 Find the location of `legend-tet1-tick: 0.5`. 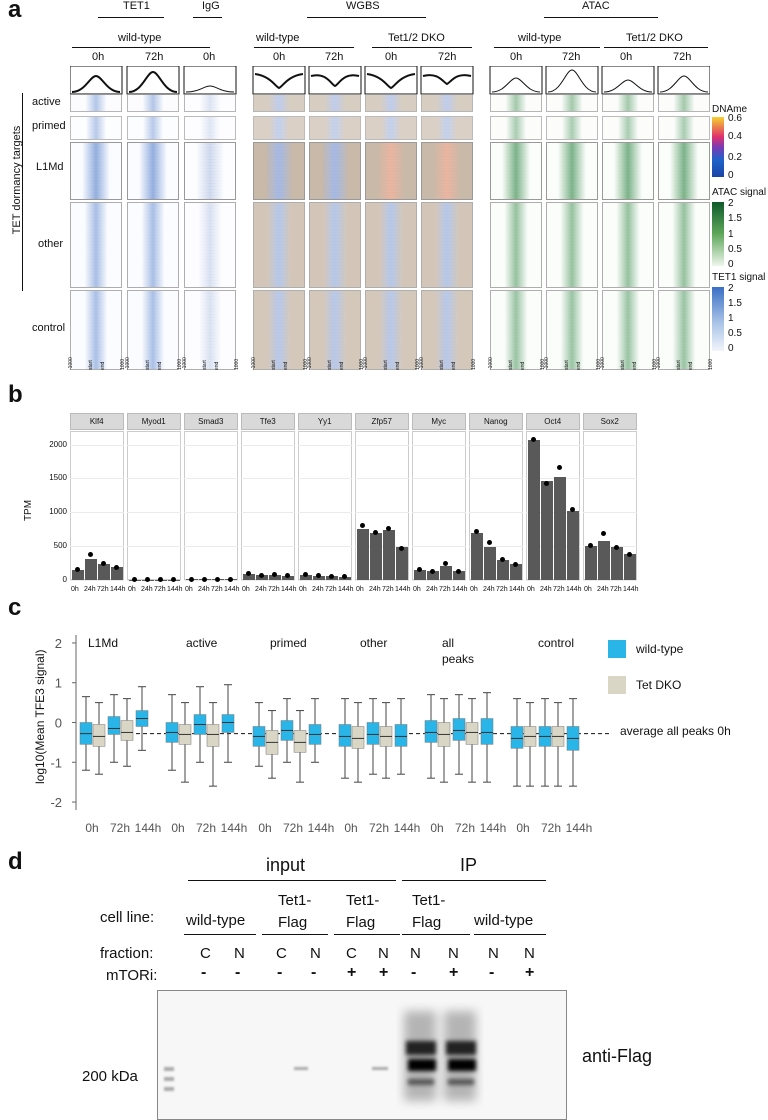

legend-tet1-tick: 0.5 is located at coordinates (735, 333).